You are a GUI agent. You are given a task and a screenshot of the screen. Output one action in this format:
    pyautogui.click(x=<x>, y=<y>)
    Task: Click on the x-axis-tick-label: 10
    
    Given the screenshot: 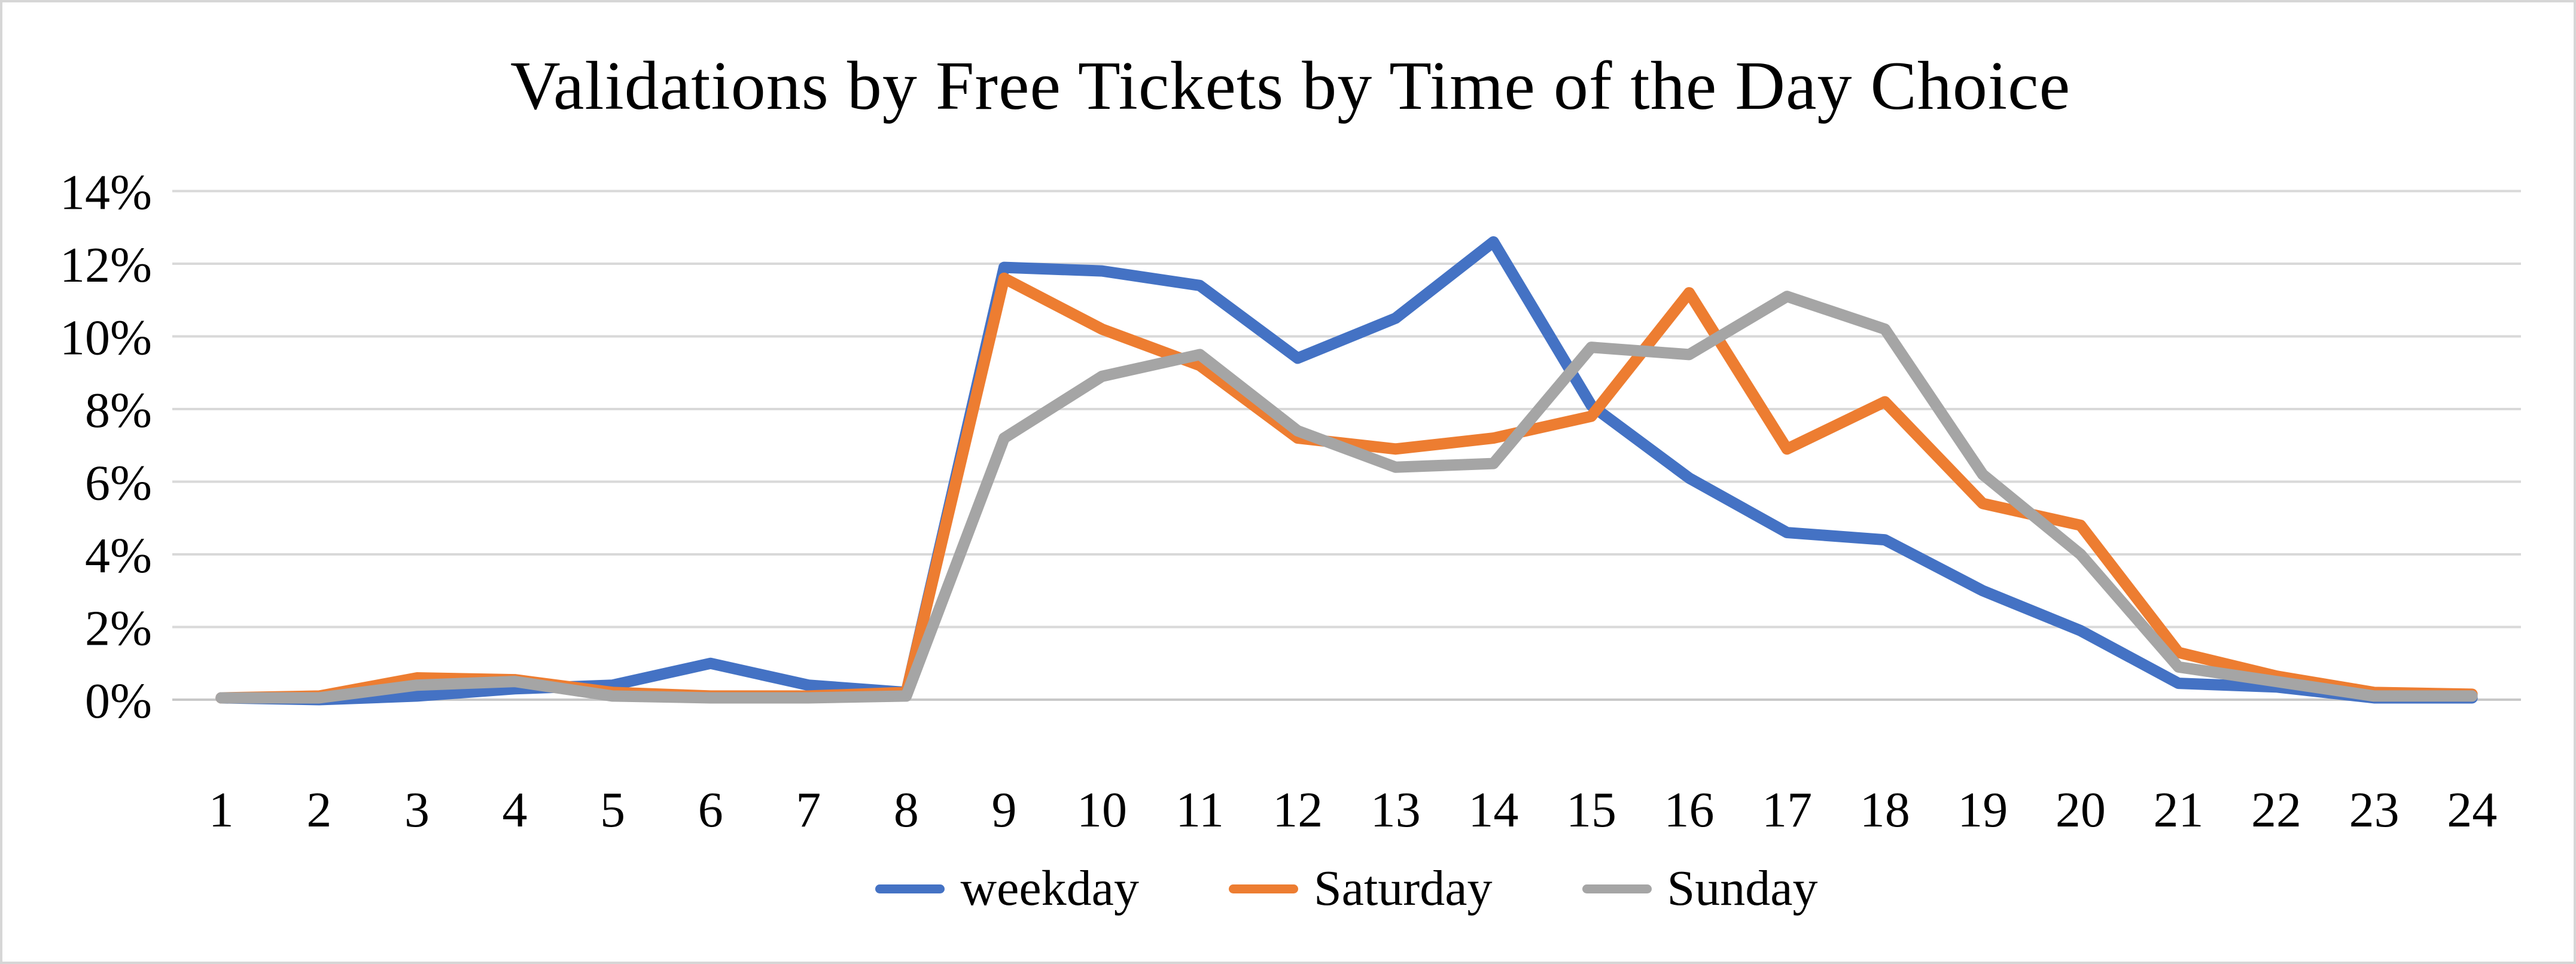 What is the action you would take?
    pyautogui.click(x=1102, y=810)
    